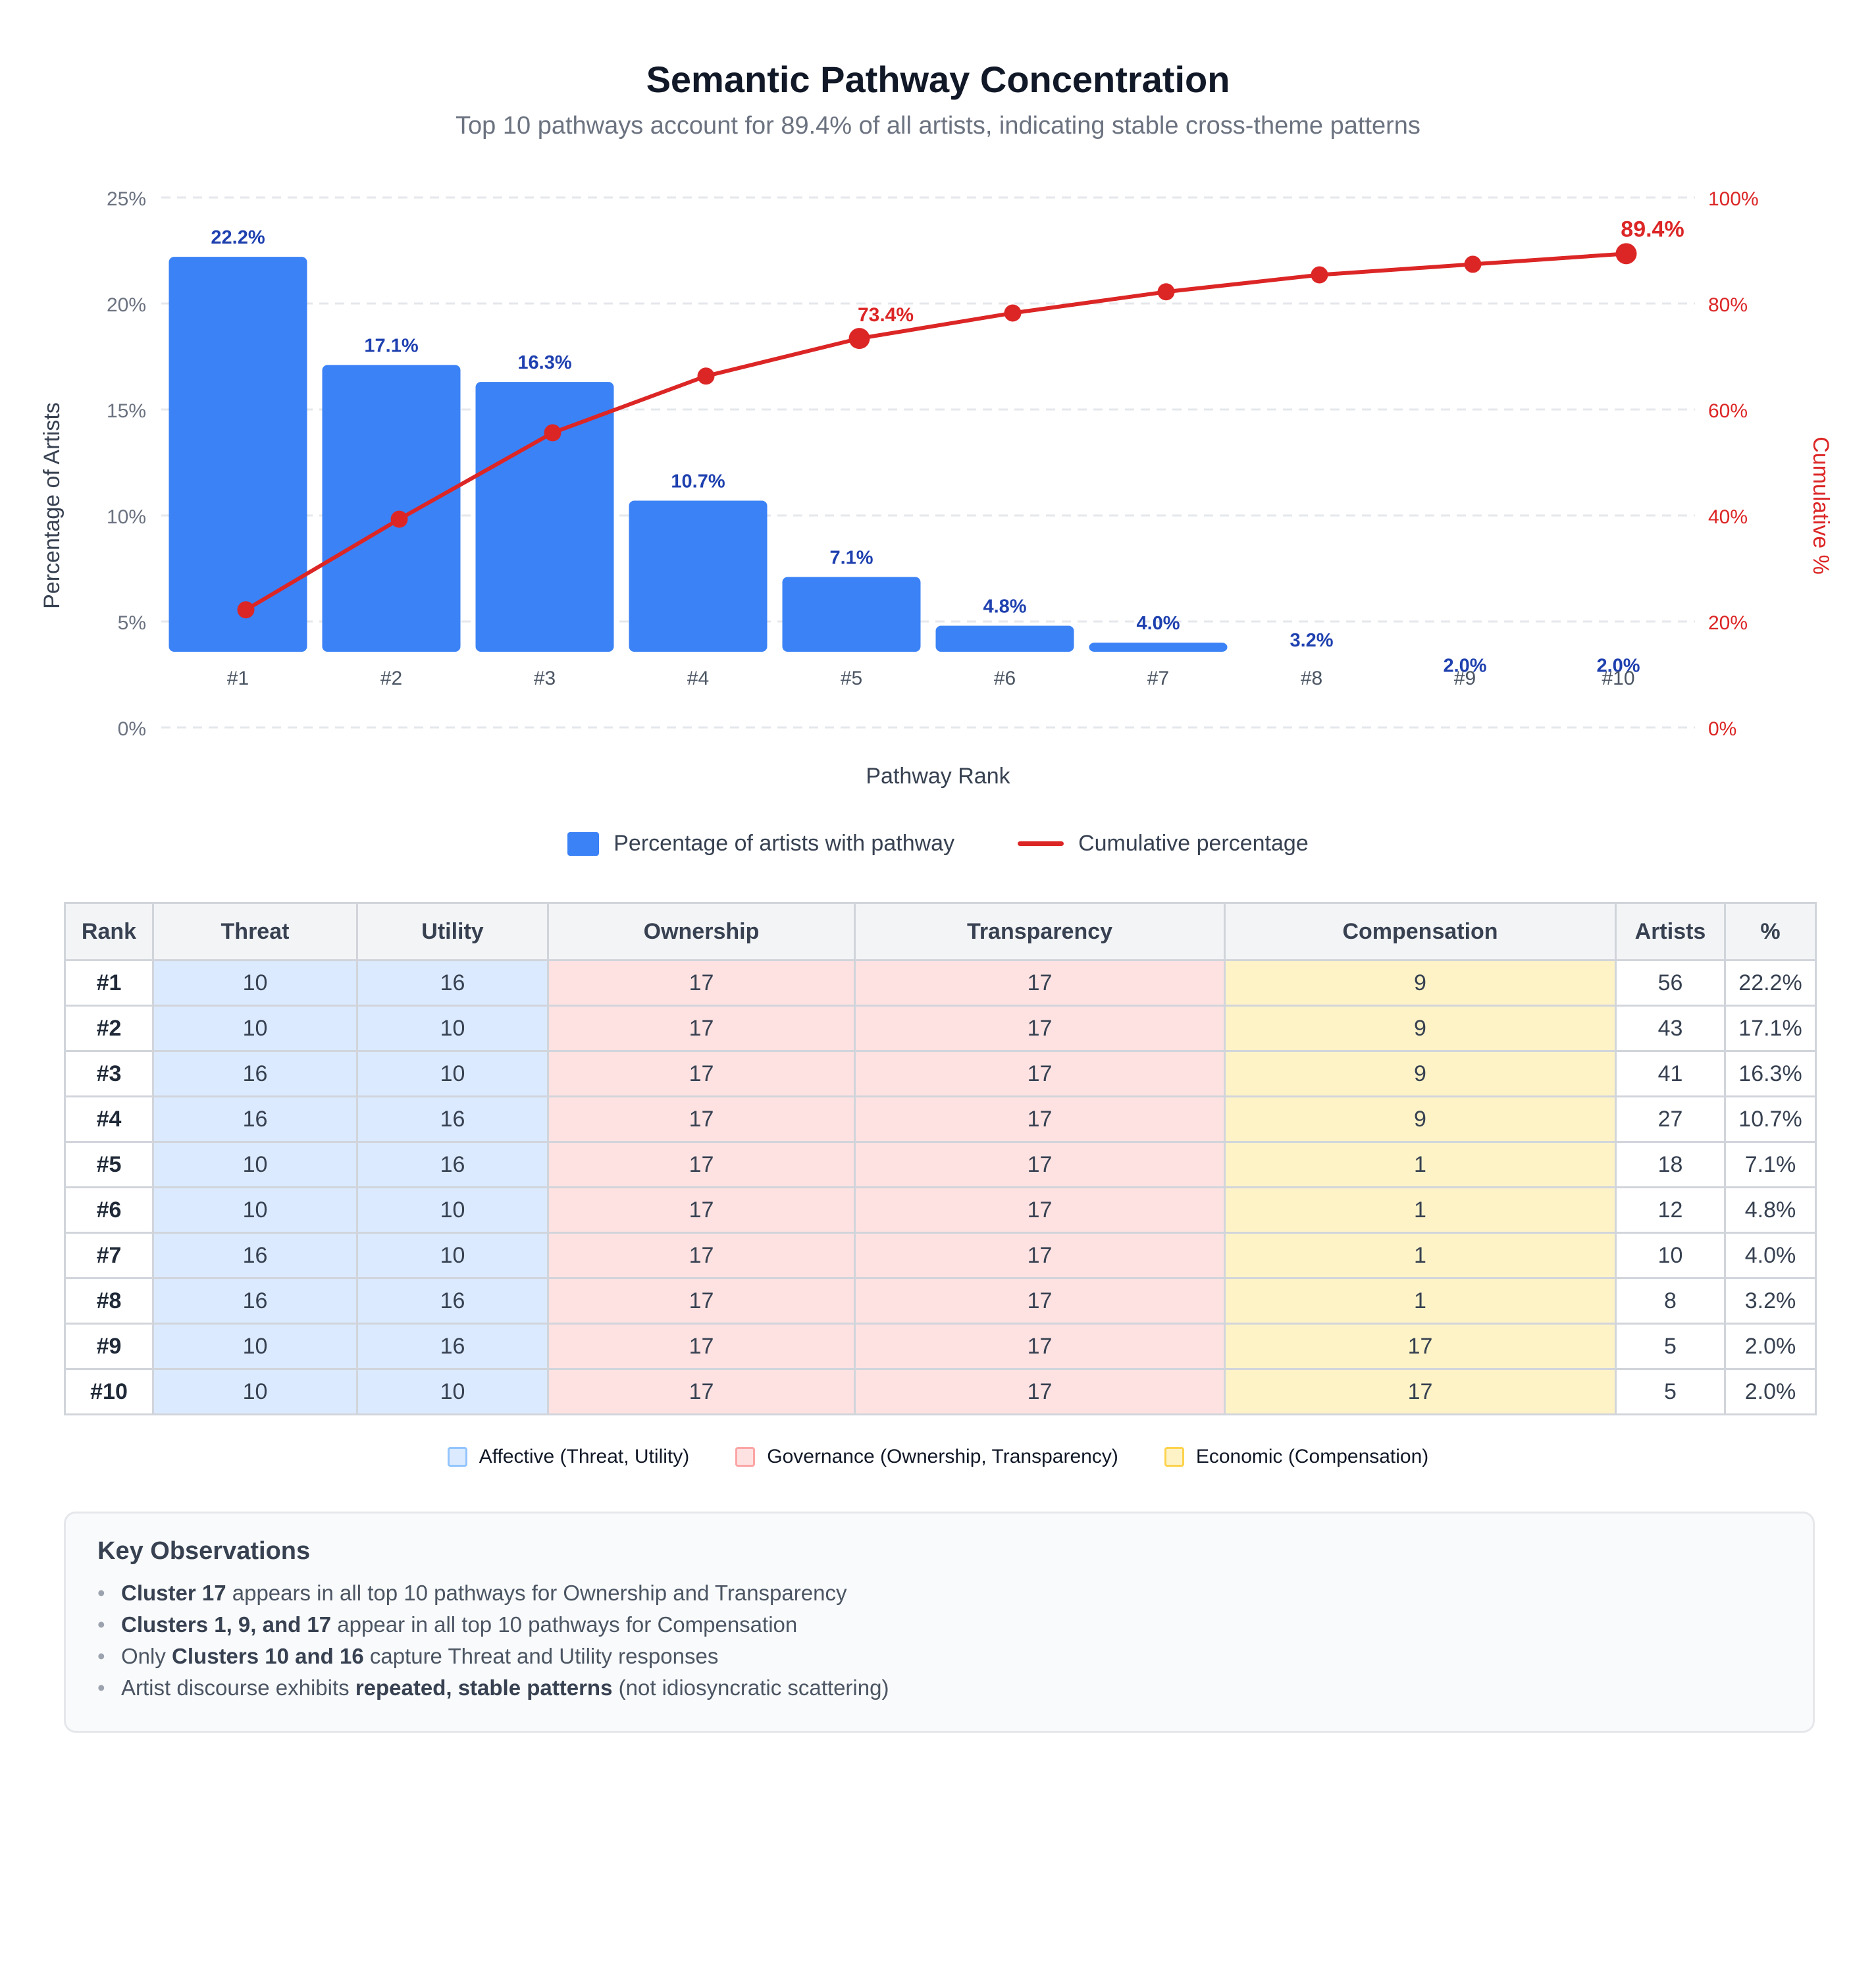 The image size is (1876, 1975). What do you see at coordinates (1670, 983) in the screenshot?
I see `table-cell: 56` at bounding box center [1670, 983].